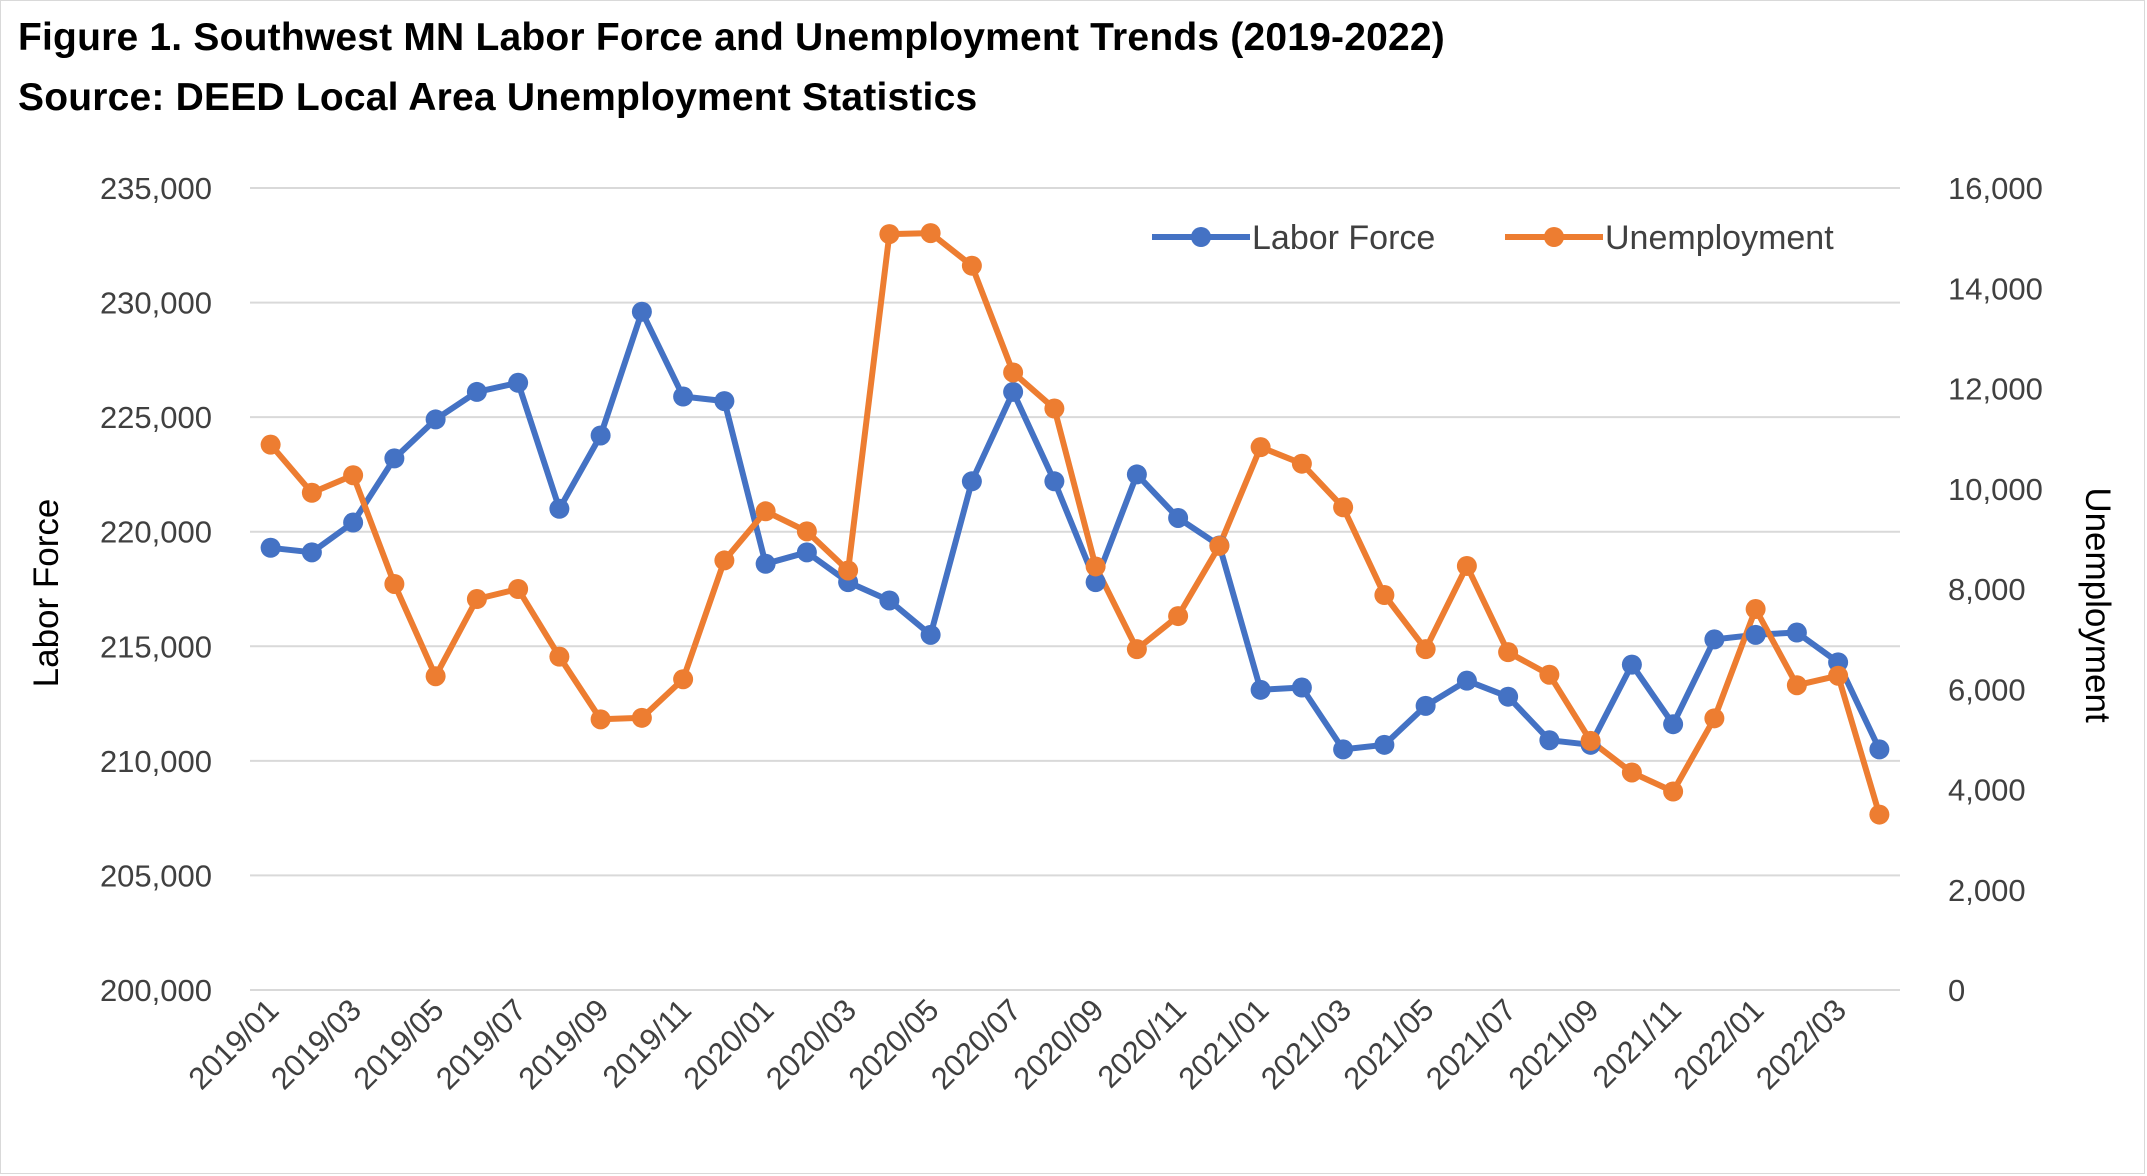  Describe the element at coordinates (1224, 1044) in the screenshot. I see `x-tick-label: 2021/01` at that location.